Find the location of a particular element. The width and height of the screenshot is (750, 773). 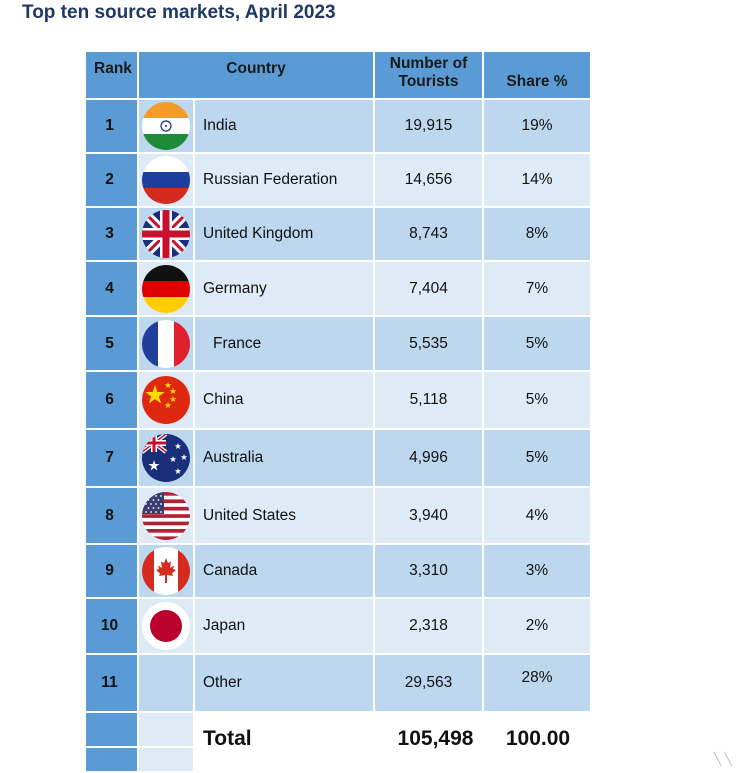

country-name: France is located at coordinates (285, 344).